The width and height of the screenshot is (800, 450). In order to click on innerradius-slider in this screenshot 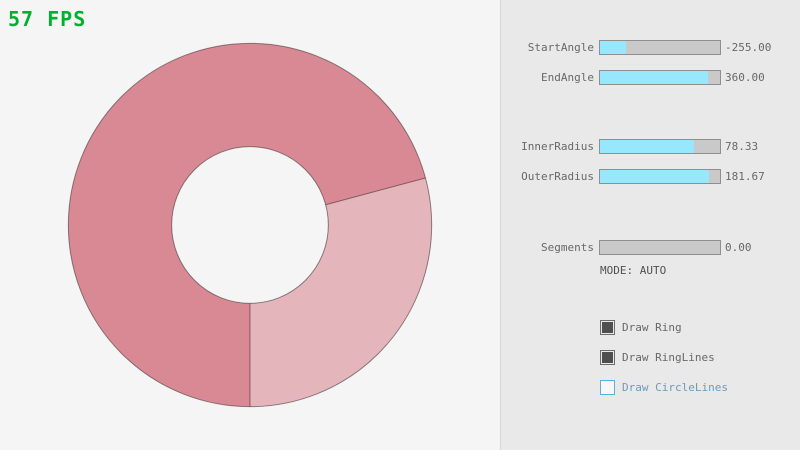, I will do `click(660, 146)`.